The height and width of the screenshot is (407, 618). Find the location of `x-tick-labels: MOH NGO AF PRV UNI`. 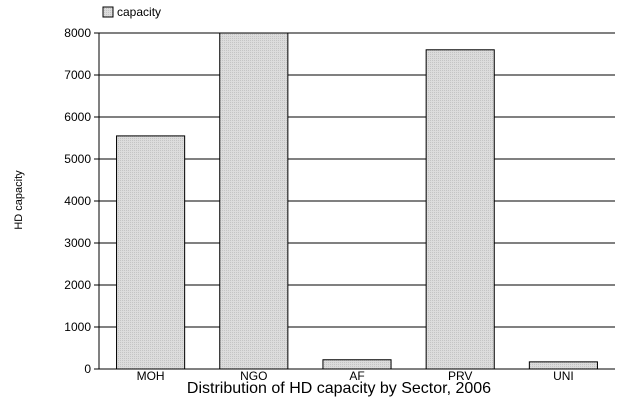

x-tick-labels: MOH NGO AF PRV UNI is located at coordinates (355, 376).